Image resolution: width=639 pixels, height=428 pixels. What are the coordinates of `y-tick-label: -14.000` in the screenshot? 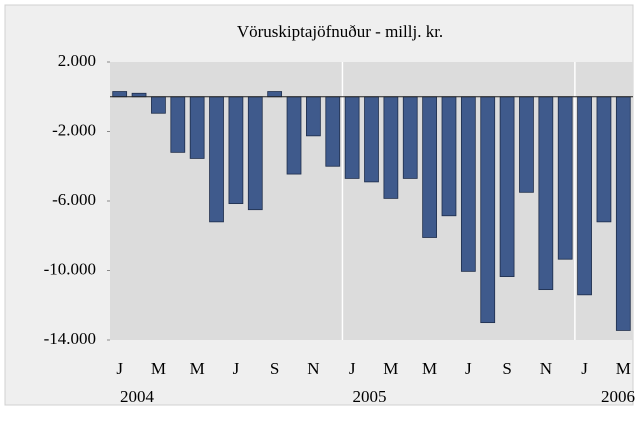 It's located at (70, 338).